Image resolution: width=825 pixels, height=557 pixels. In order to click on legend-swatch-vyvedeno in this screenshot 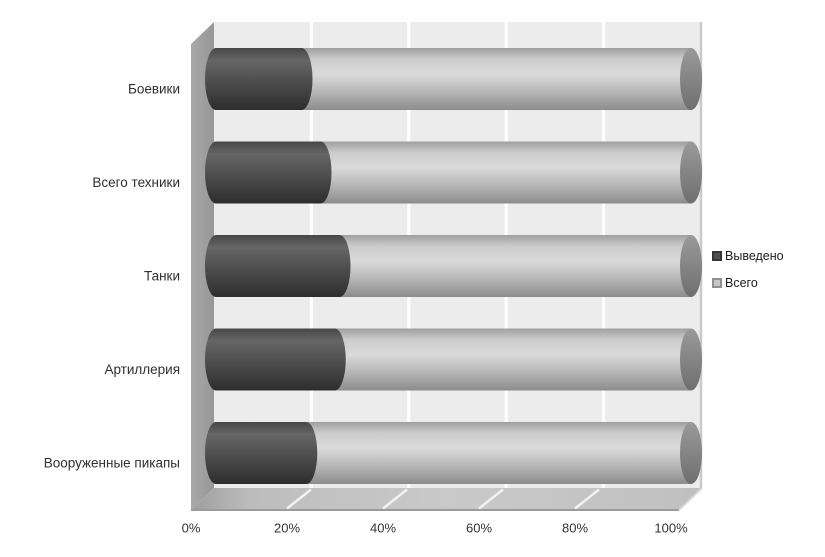, I will do `click(717, 256)`.